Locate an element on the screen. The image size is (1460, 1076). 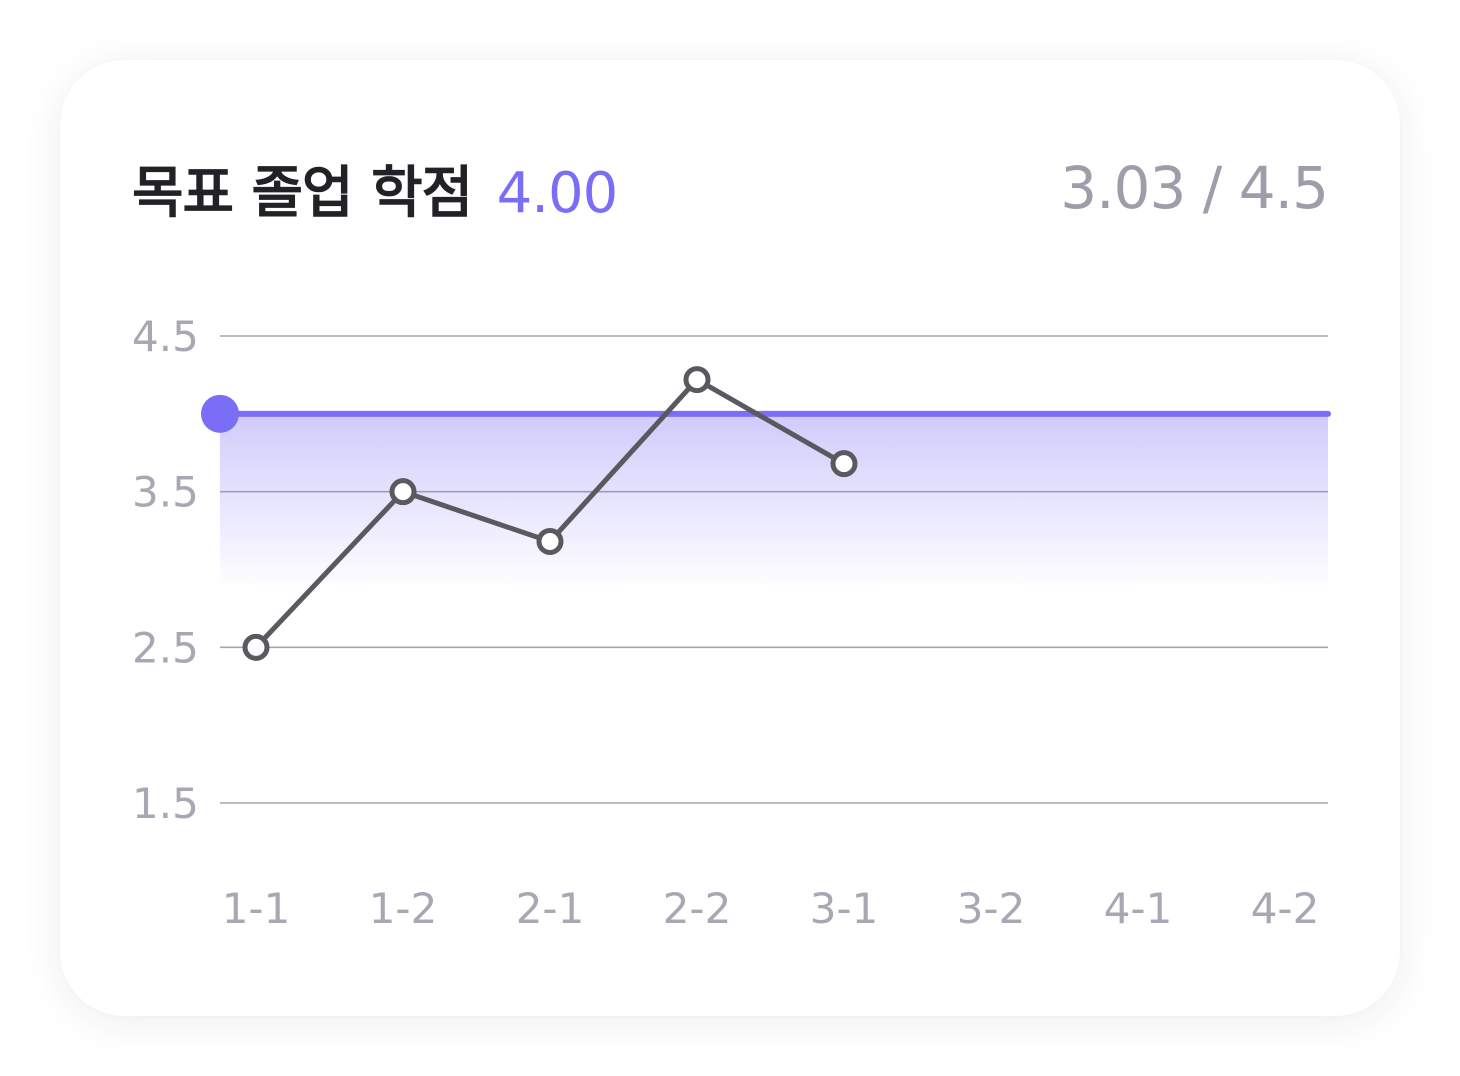
x-tick-label: 2-1 is located at coordinates (550, 908).